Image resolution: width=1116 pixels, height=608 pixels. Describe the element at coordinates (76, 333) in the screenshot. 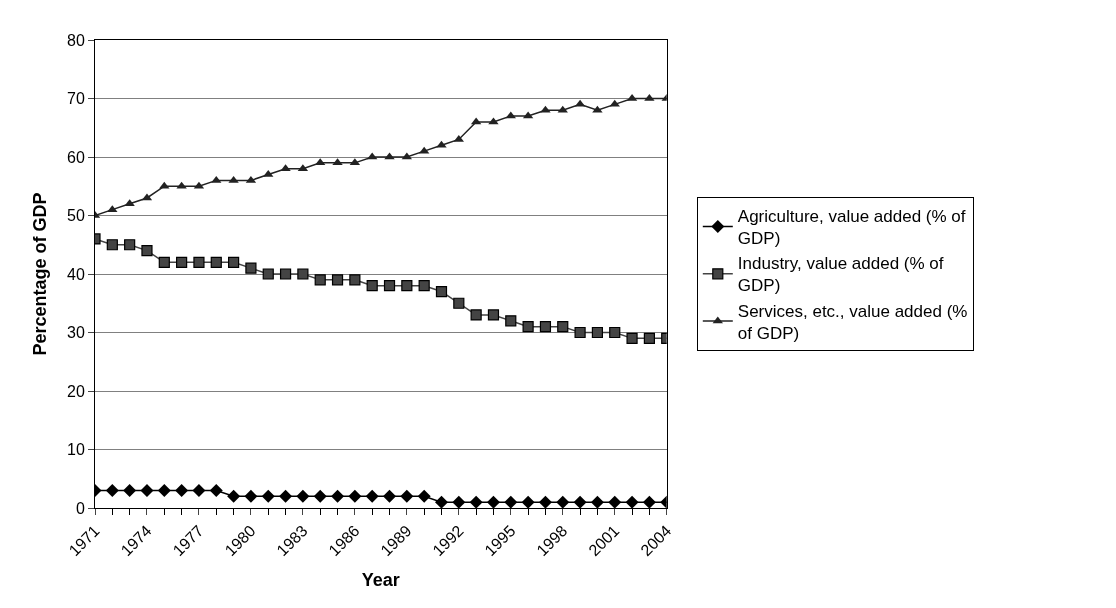

I see `y-tick-label: 30` at that location.